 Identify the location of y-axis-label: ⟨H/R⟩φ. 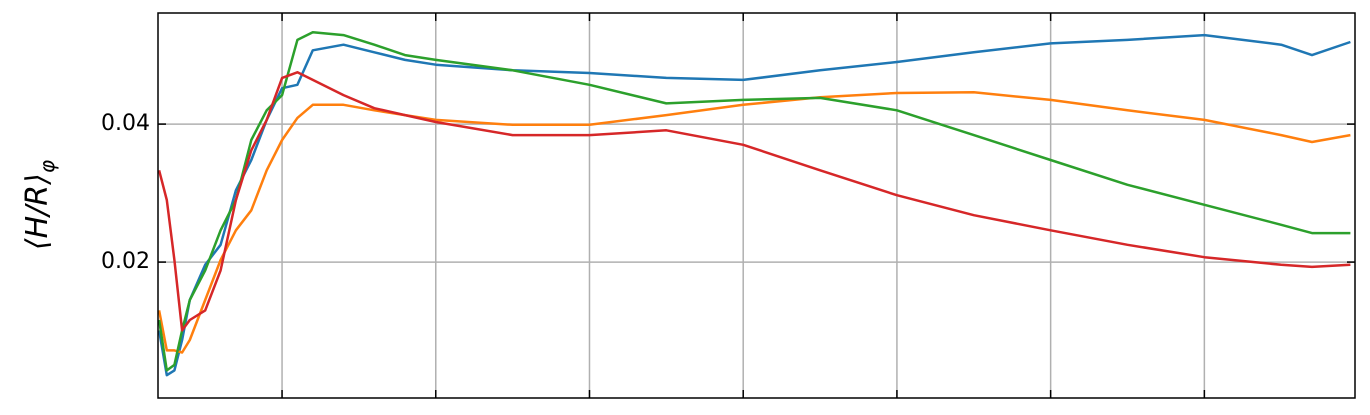
(39, 205).